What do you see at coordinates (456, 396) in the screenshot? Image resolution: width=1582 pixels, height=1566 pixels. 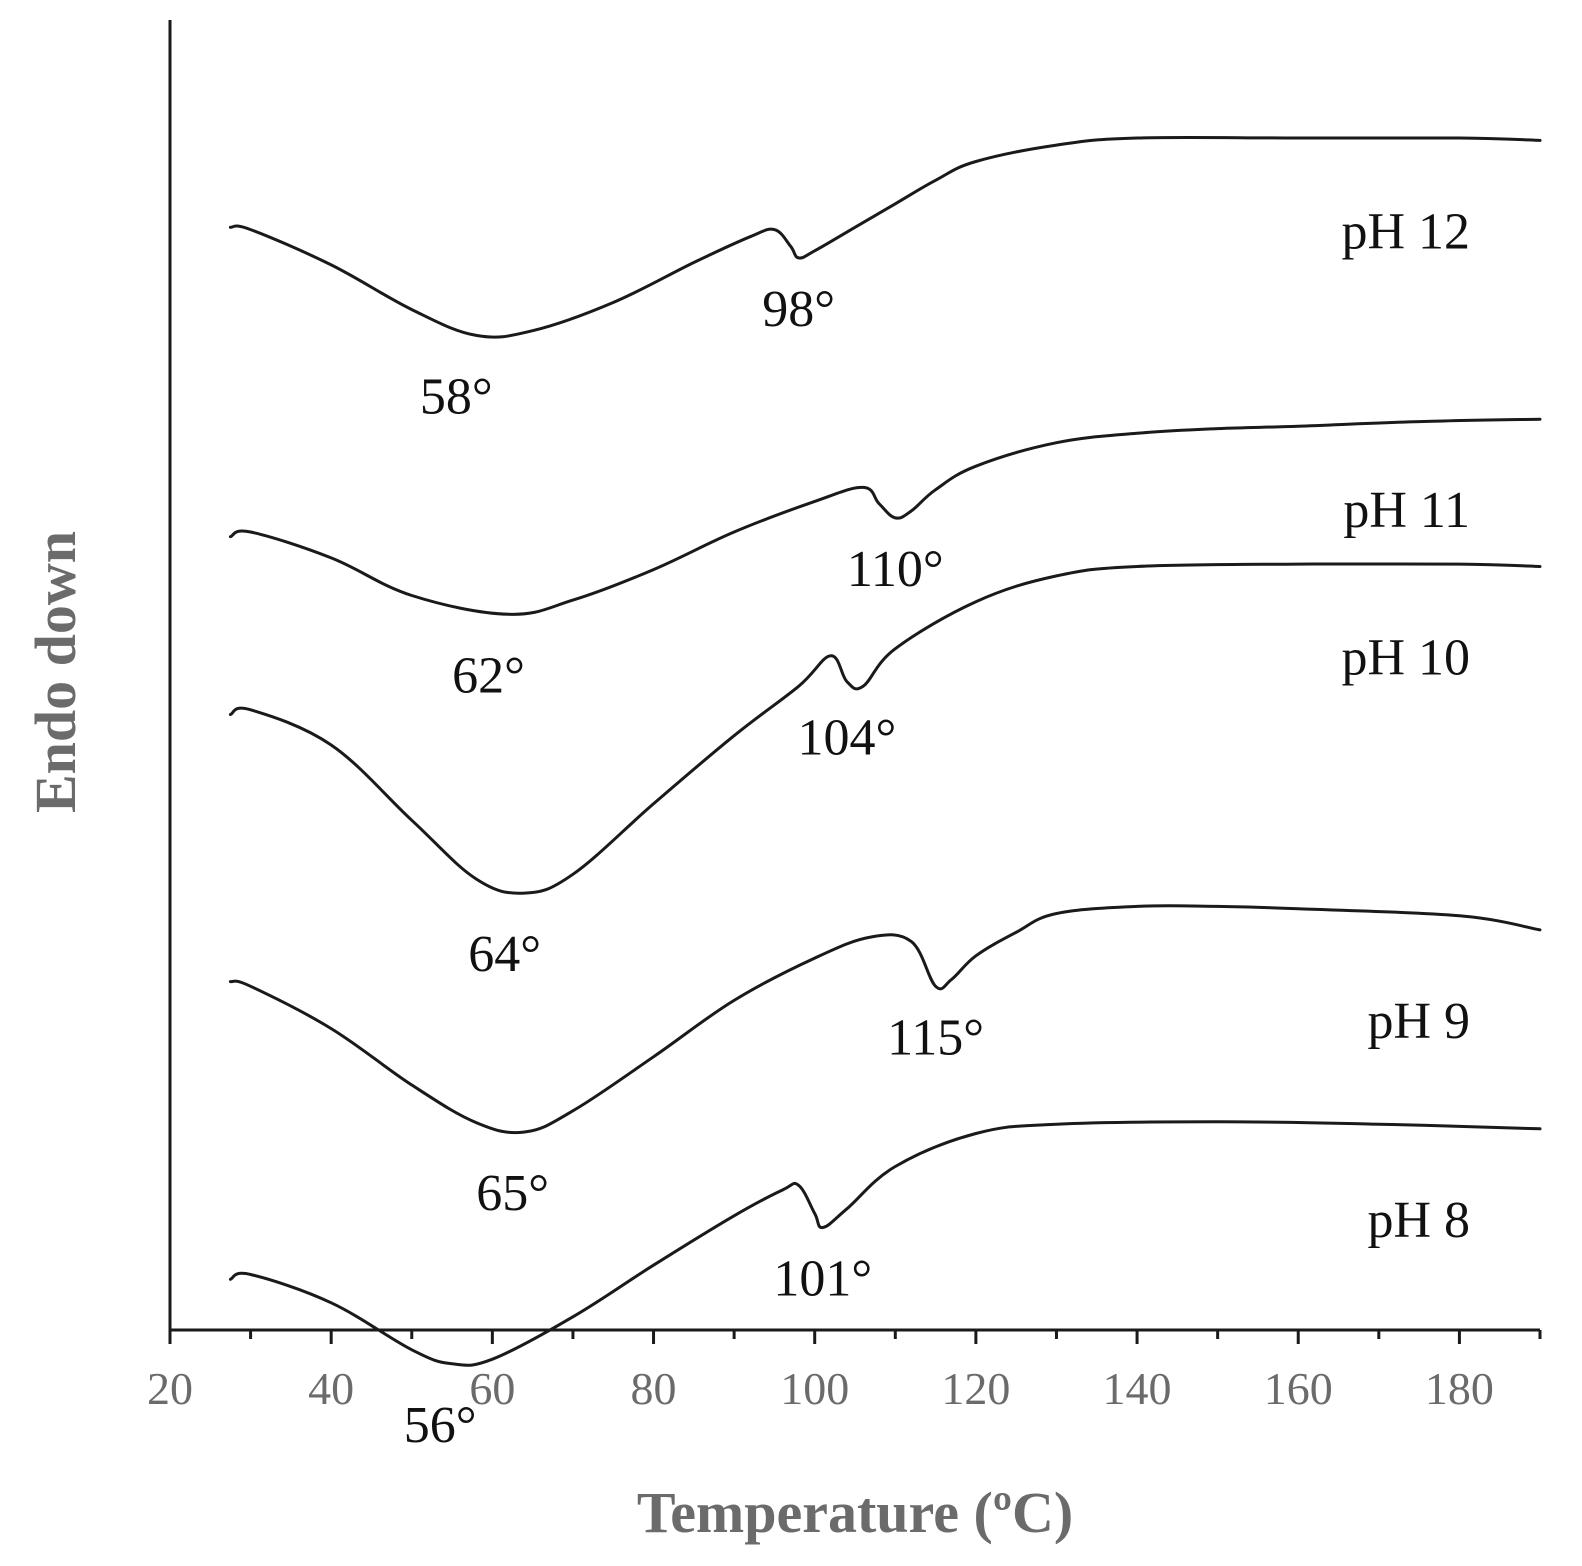 I see `peak-annotation: 58°` at bounding box center [456, 396].